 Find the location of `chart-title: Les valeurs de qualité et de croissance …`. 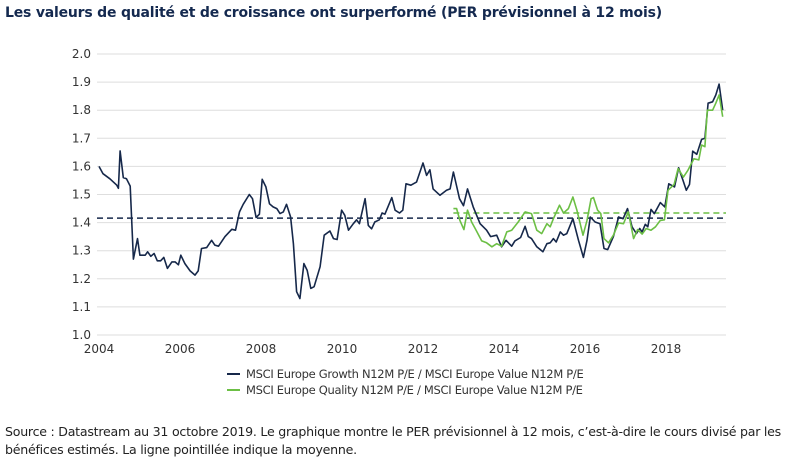

chart-title: Les valeurs de qualité et de croissance … is located at coordinates (333, 13).